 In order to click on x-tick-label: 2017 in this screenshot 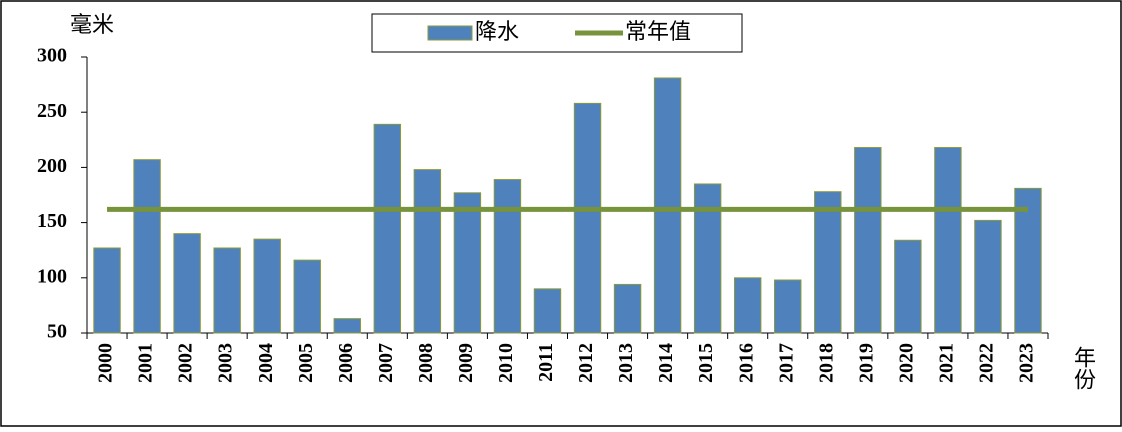, I will do `click(786, 363)`.